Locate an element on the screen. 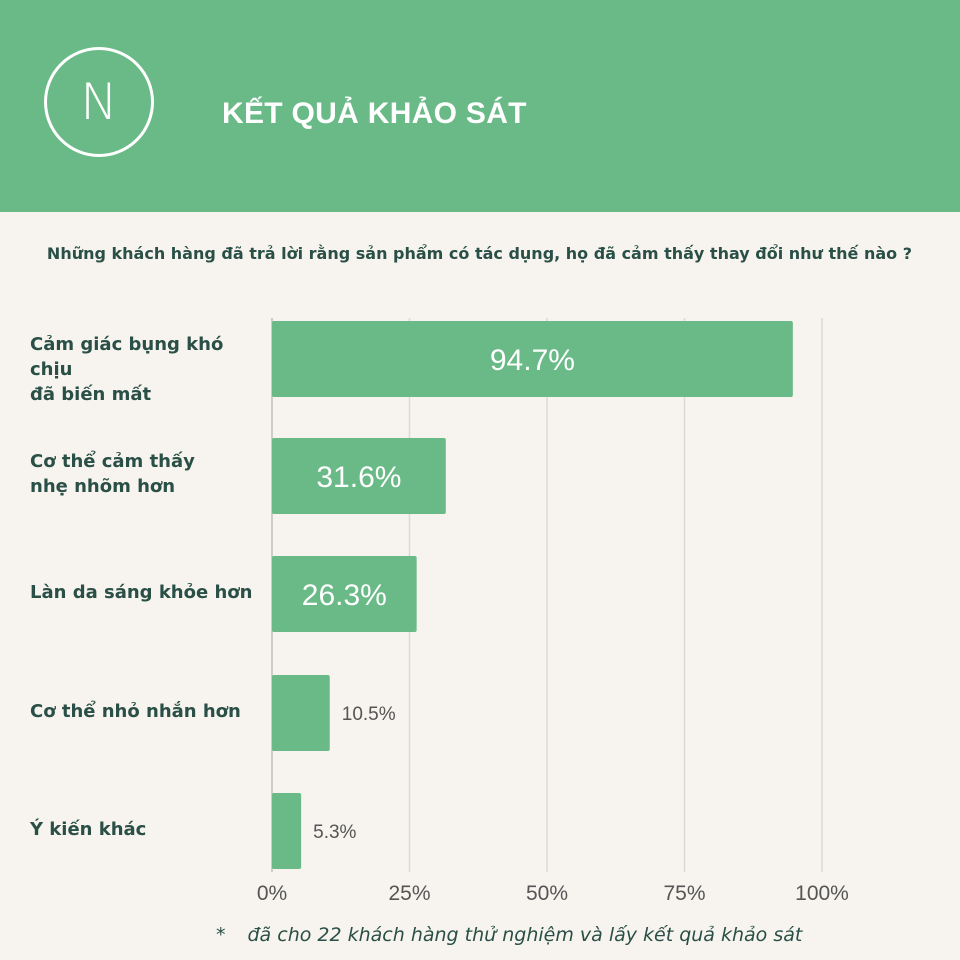  bar-value-label: 31.6% is located at coordinates (358, 477).